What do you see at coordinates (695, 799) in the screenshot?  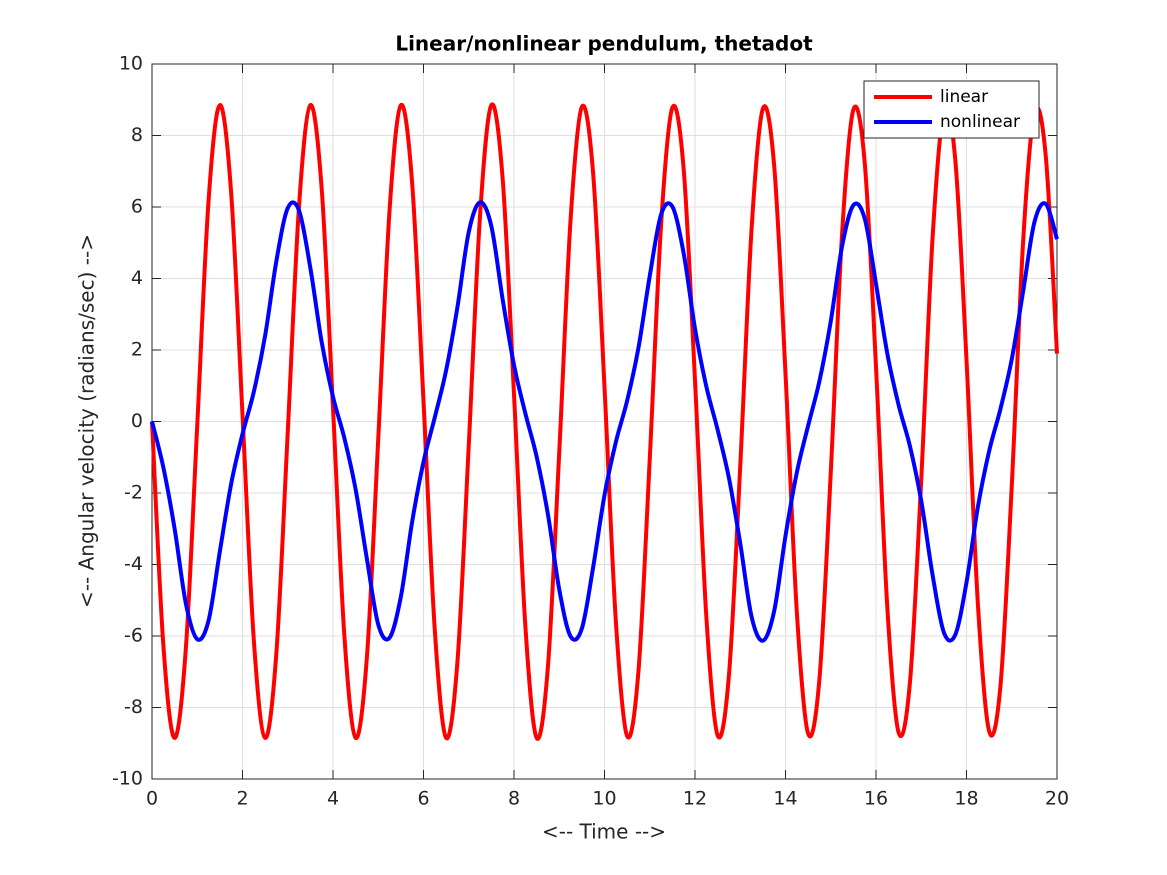 I see `x-tick-label: 12` at bounding box center [695, 799].